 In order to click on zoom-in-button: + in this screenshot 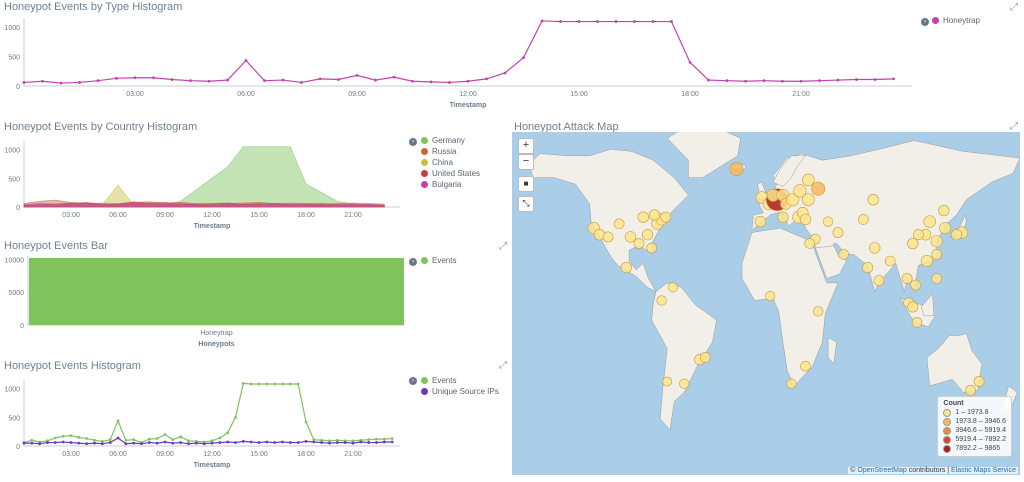, I will do `click(526, 146)`.